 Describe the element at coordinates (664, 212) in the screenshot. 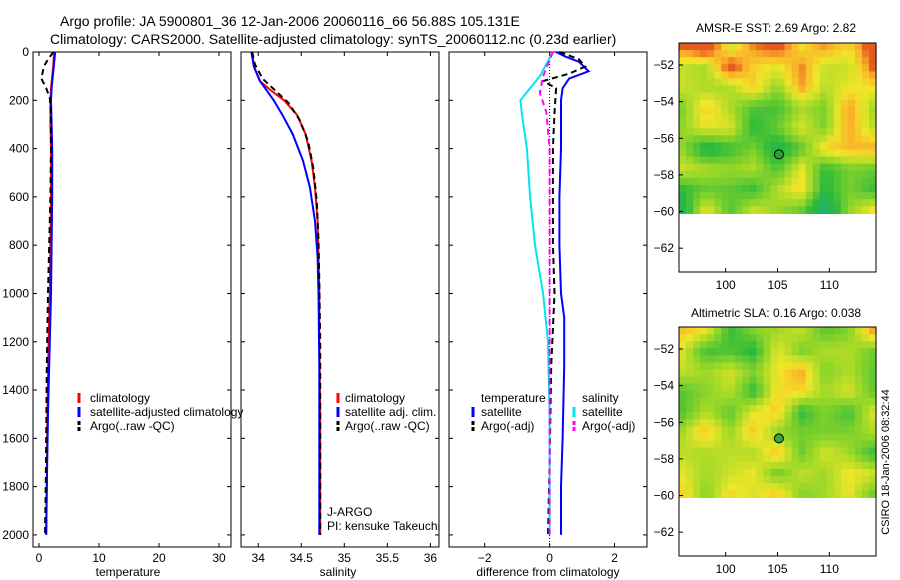

I see `sst-lat-tick-label: −60` at that location.